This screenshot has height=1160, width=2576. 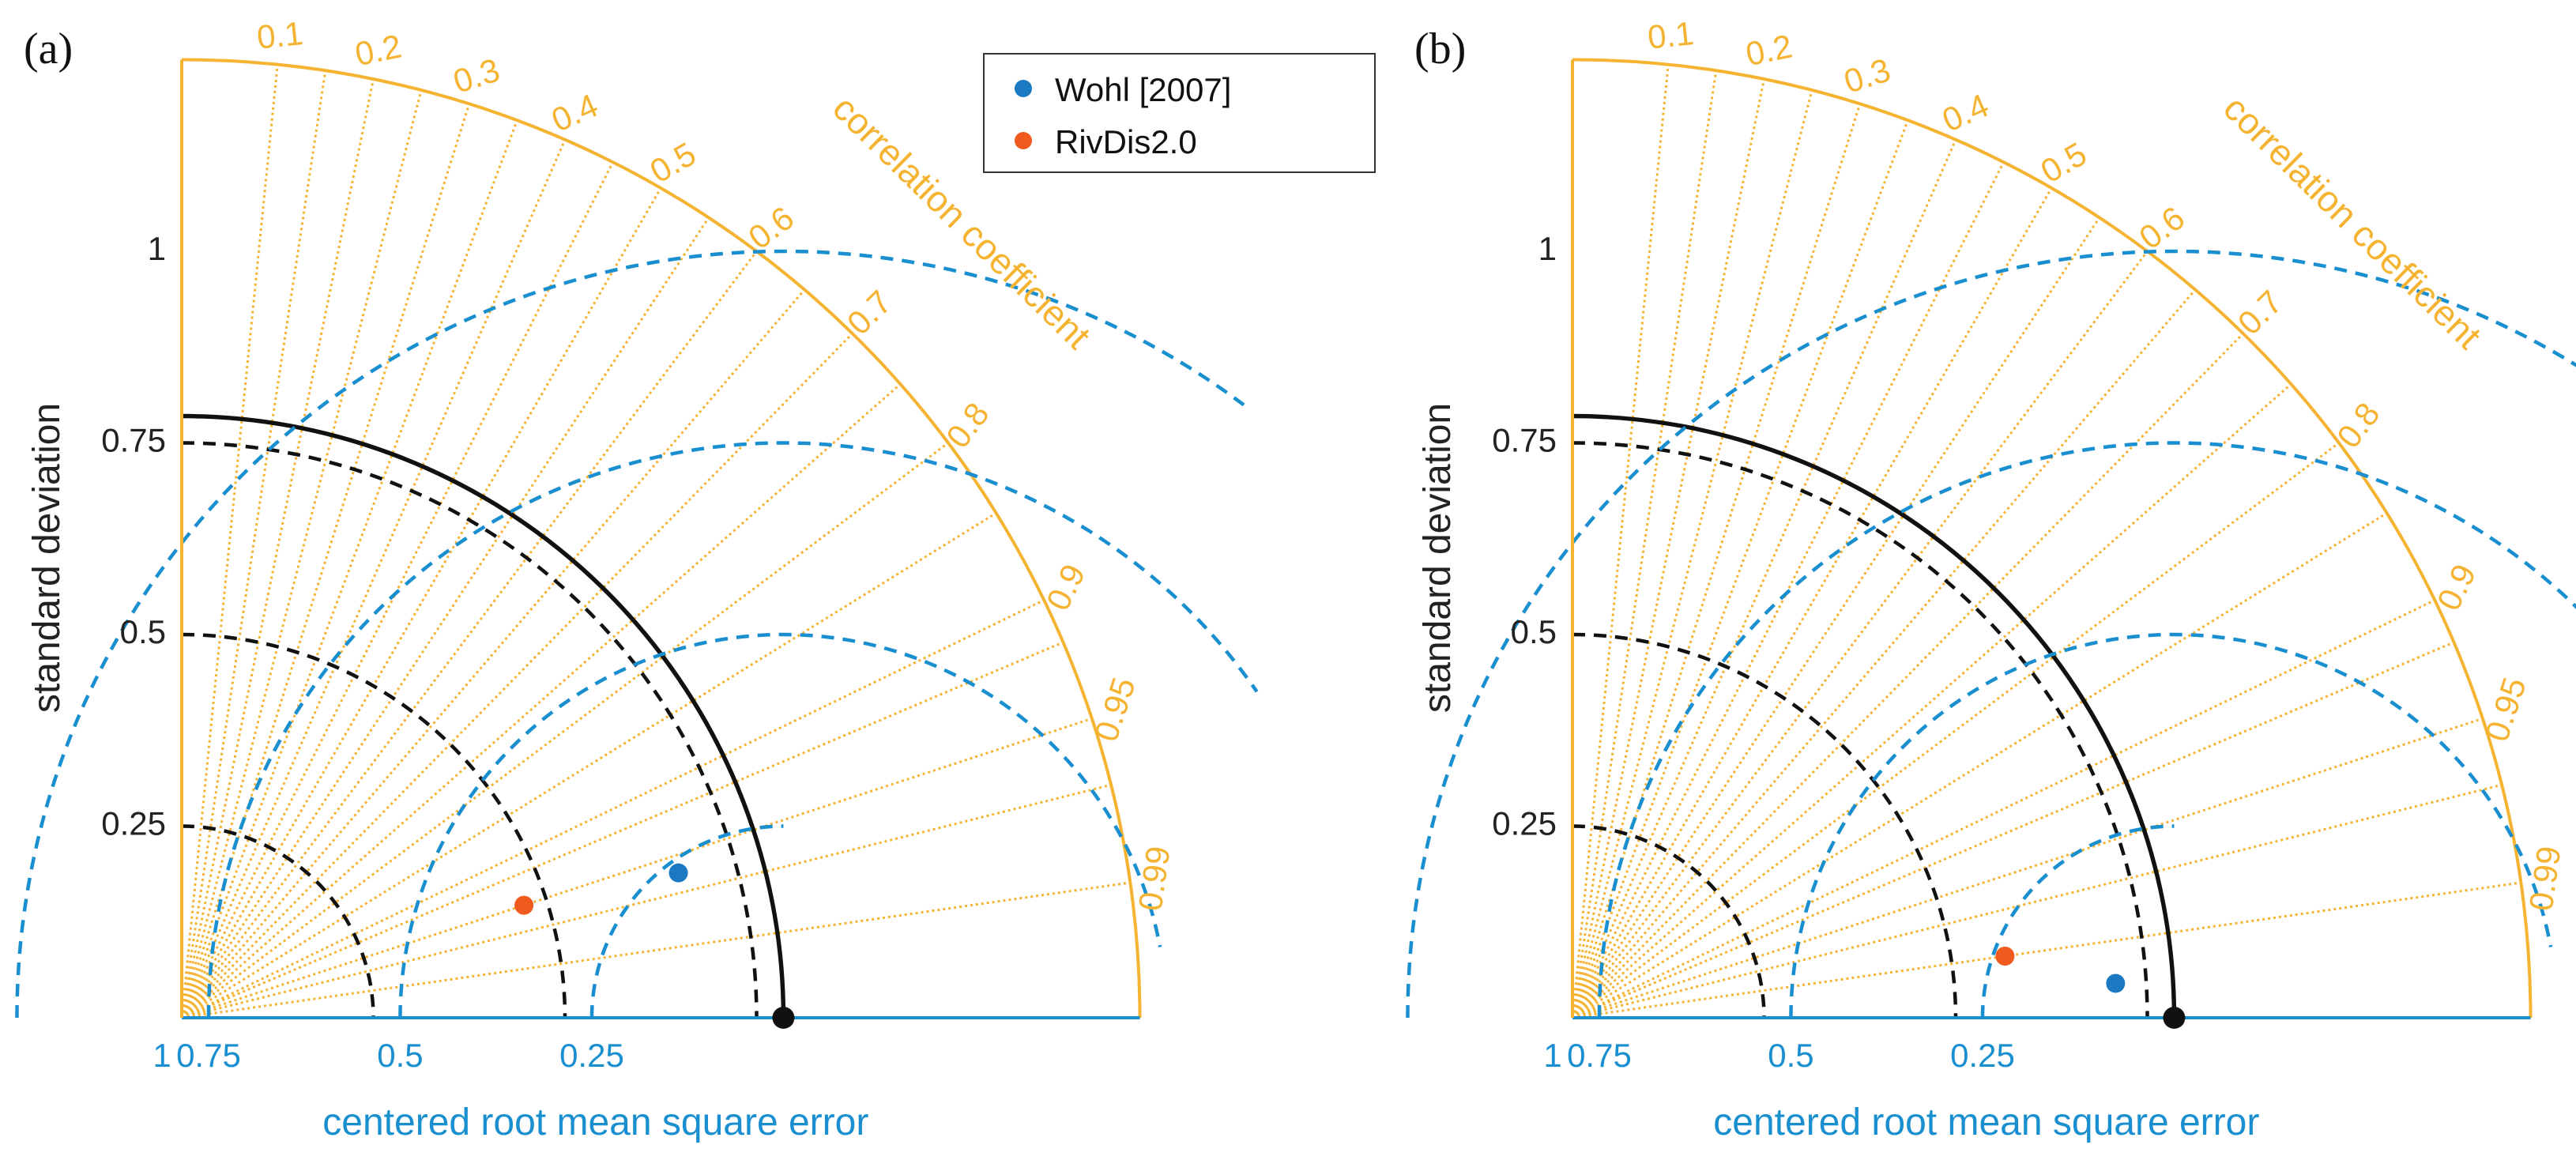 What do you see at coordinates (1023, 140) in the screenshot?
I see `legend-marker-rivdis` at bounding box center [1023, 140].